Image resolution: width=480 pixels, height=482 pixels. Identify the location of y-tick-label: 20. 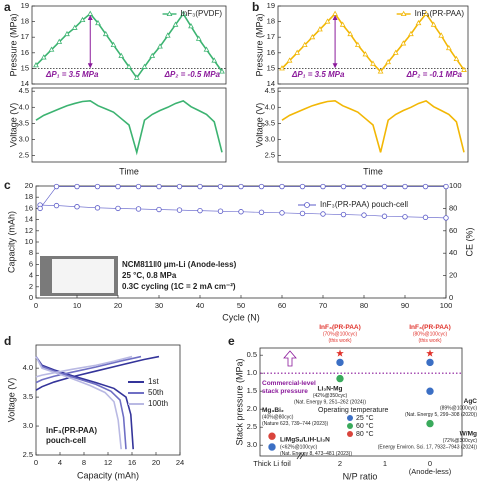
(453, 275).